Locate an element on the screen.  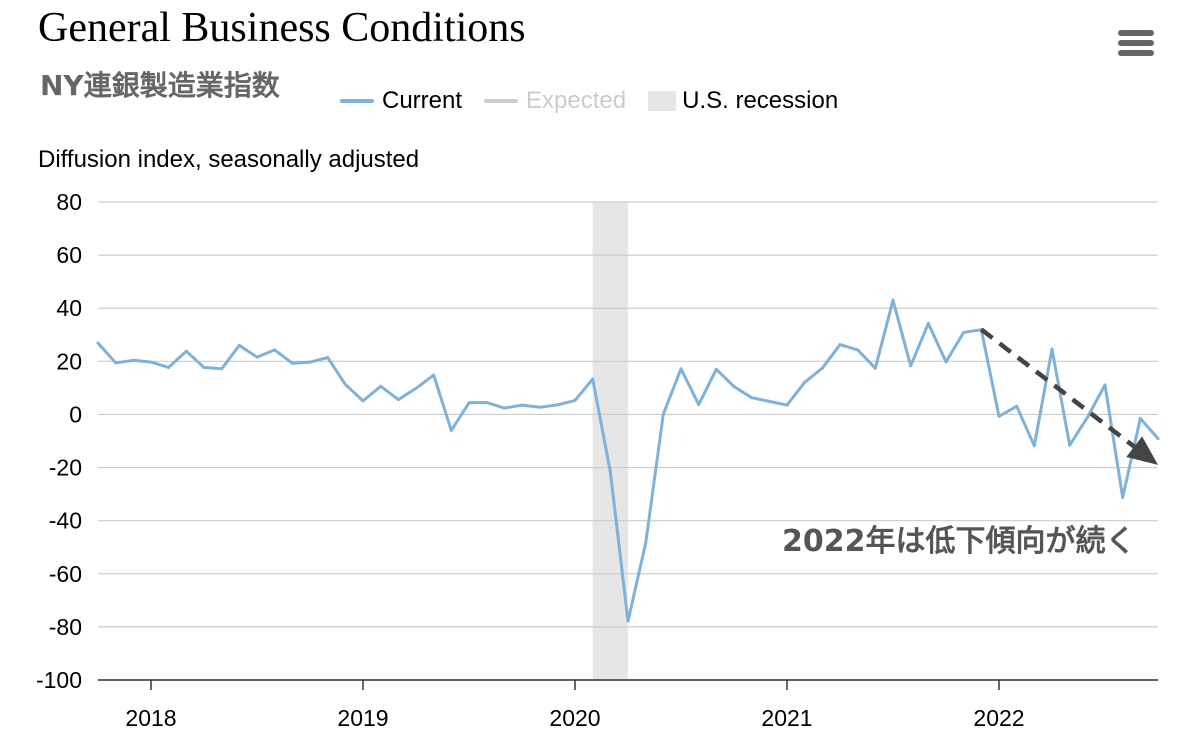
legend-swatch-current is located at coordinates (357, 101).